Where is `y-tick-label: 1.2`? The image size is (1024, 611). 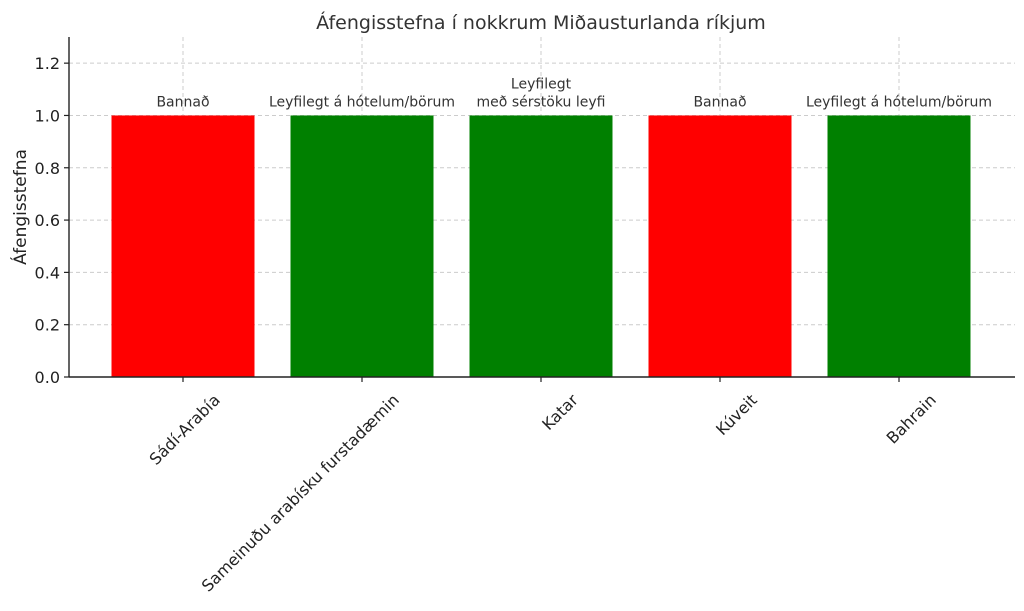 y-tick-label: 1.2 is located at coordinates (47, 63).